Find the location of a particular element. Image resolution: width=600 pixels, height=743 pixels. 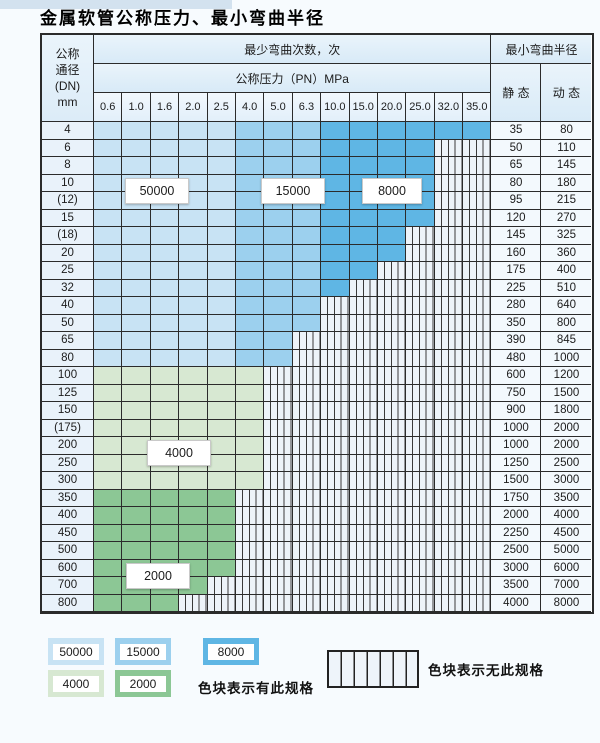

dn-cell: 125 is located at coordinates (68, 393).